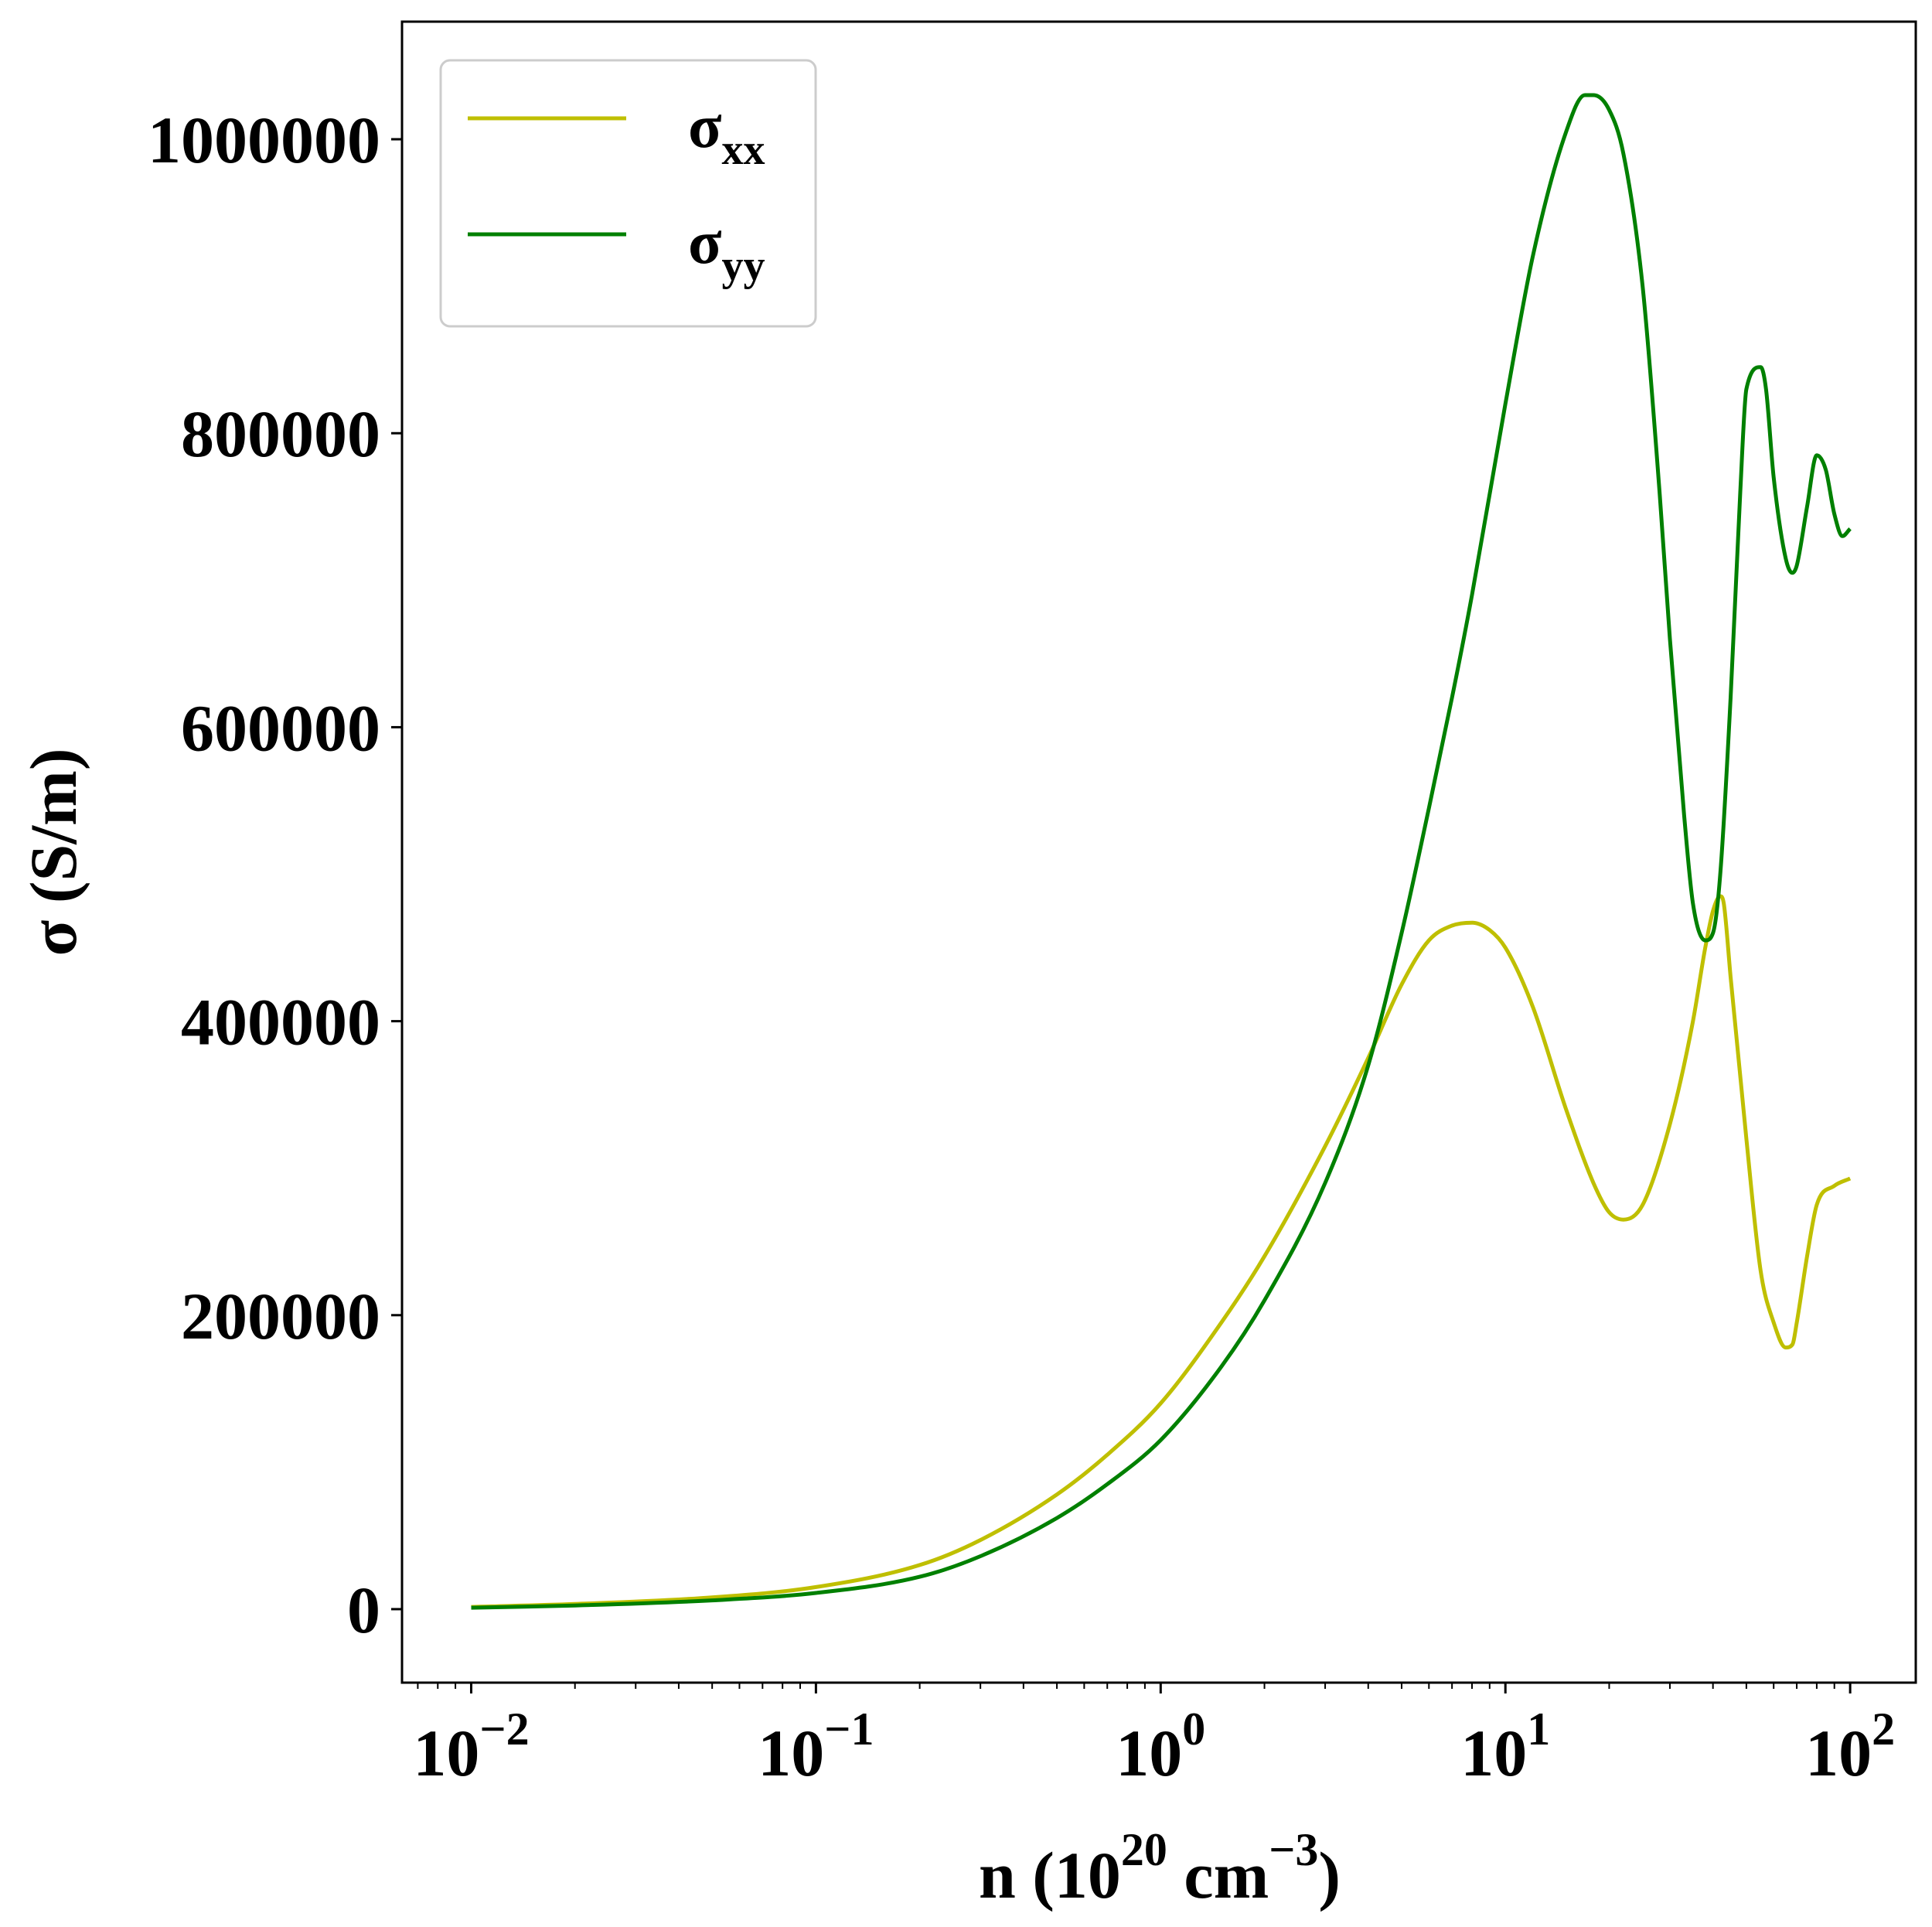 Image resolution: width=1932 pixels, height=1927 pixels. I want to click on y-axis-label: σ (S/m), so click(53, 853).